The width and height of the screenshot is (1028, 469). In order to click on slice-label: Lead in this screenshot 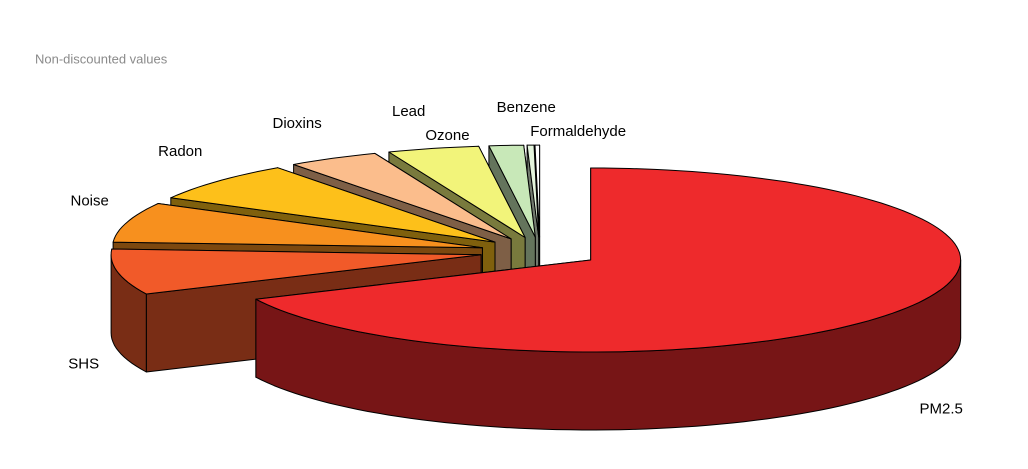, I will do `click(408, 111)`.